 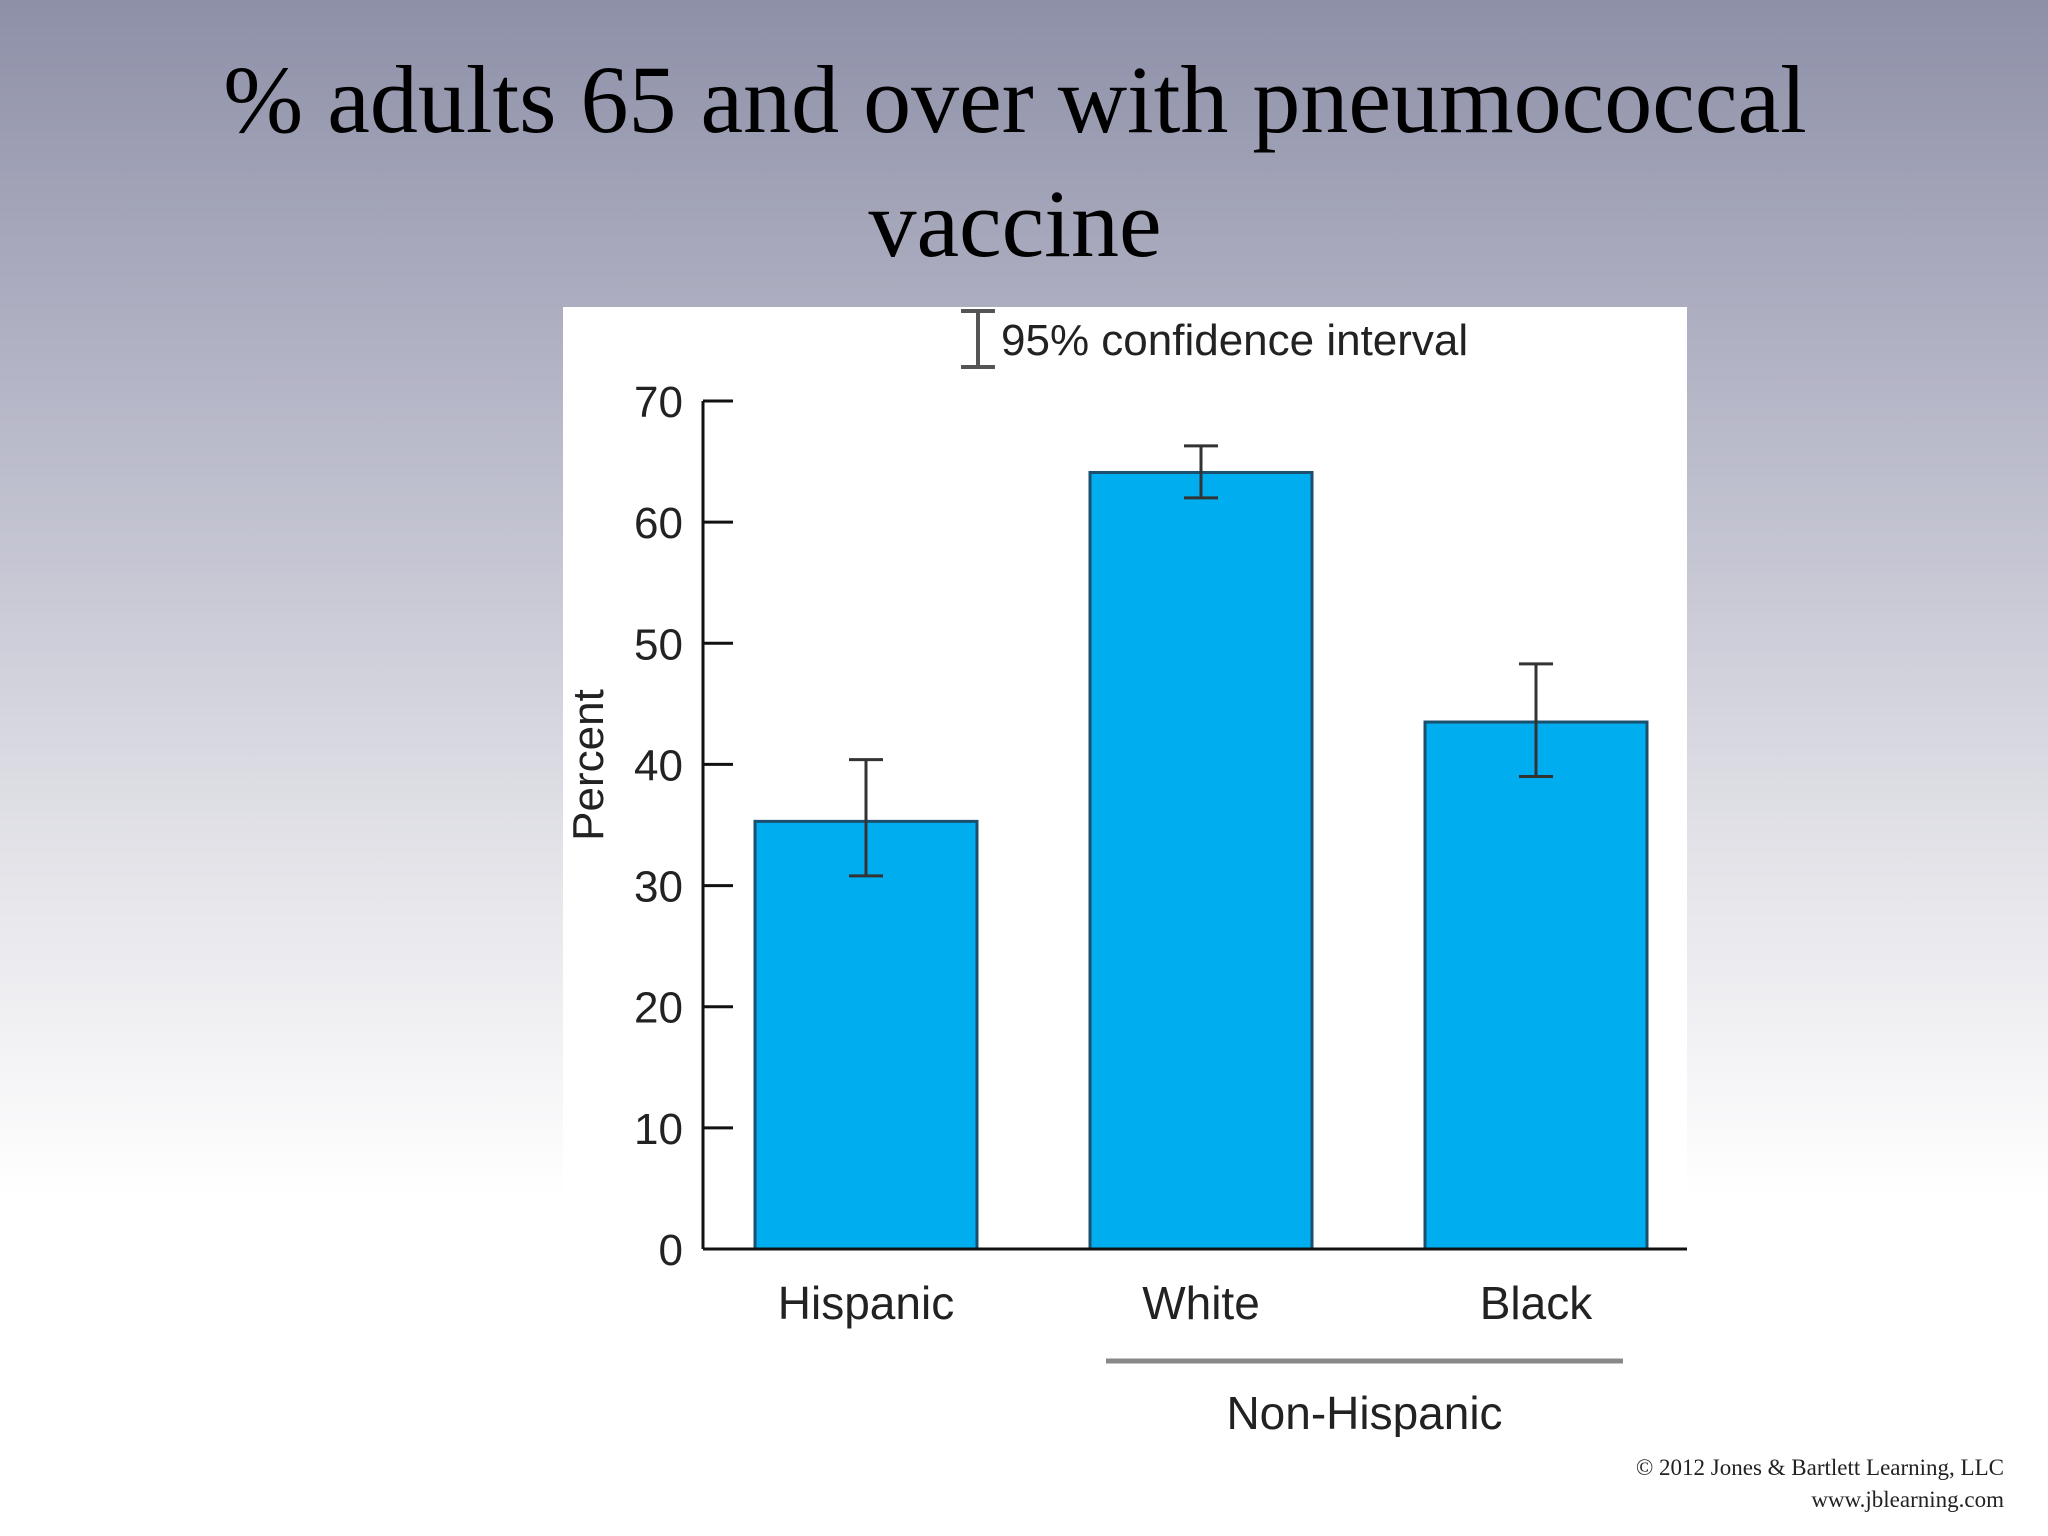 What do you see at coordinates (1201, 472) in the screenshot?
I see `error-bar-white` at bounding box center [1201, 472].